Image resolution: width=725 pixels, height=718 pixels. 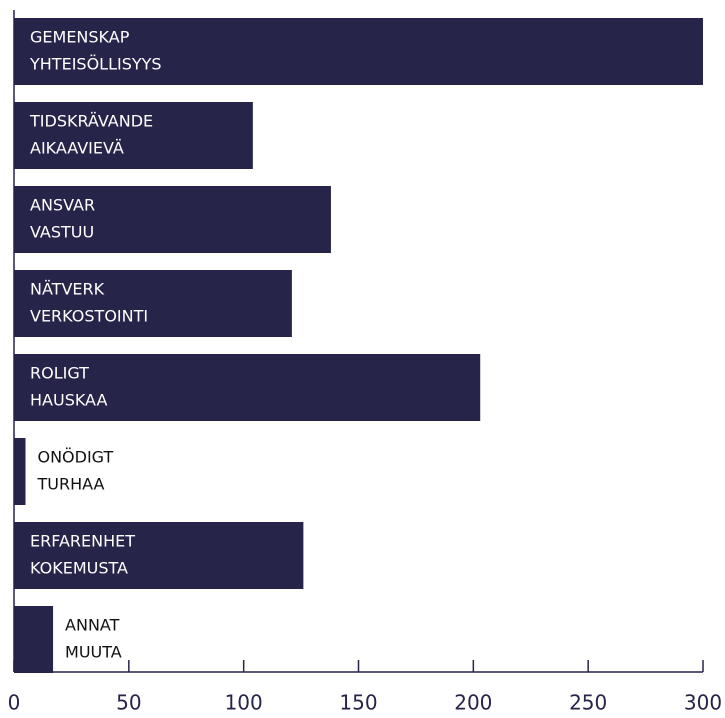 What do you see at coordinates (95, 64) in the screenshot?
I see `category-label: YHTEISÖLLISYYS` at bounding box center [95, 64].